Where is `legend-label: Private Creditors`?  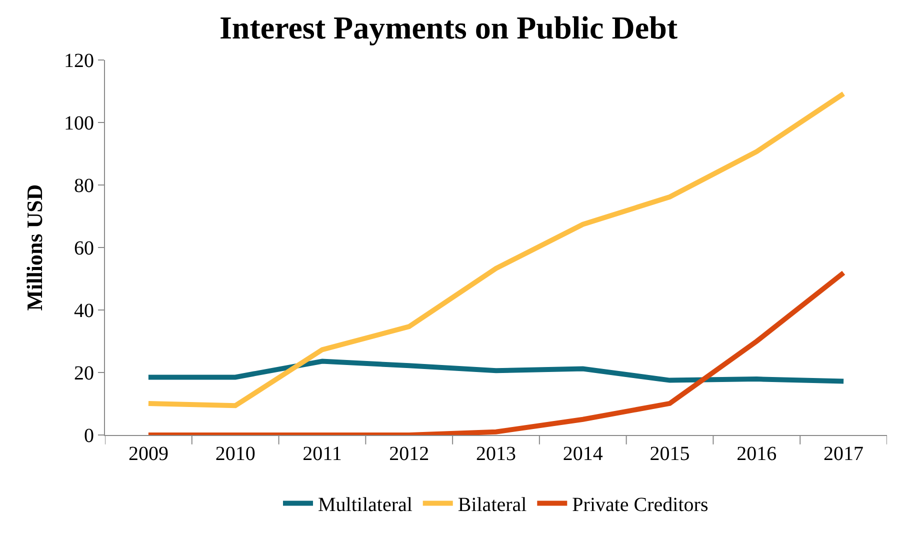
legend-label: Private Creditors is located at coordinates (640, 505).